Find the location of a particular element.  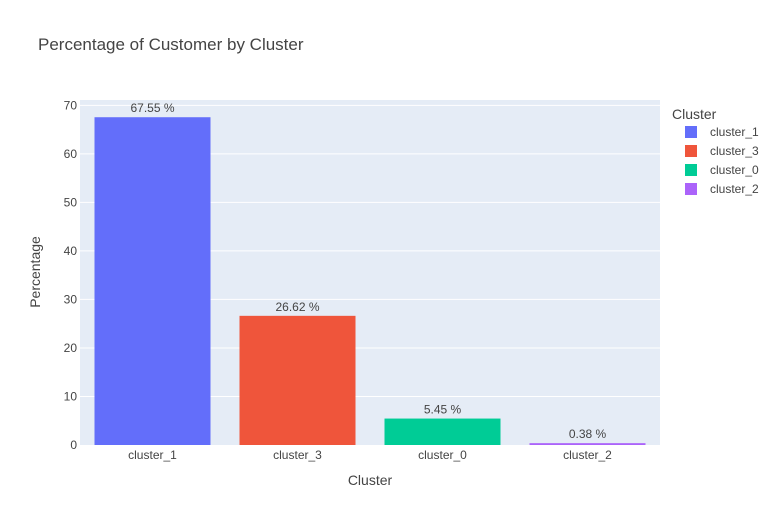

y-tick-label: 40 is located at coordinates (71, 251).